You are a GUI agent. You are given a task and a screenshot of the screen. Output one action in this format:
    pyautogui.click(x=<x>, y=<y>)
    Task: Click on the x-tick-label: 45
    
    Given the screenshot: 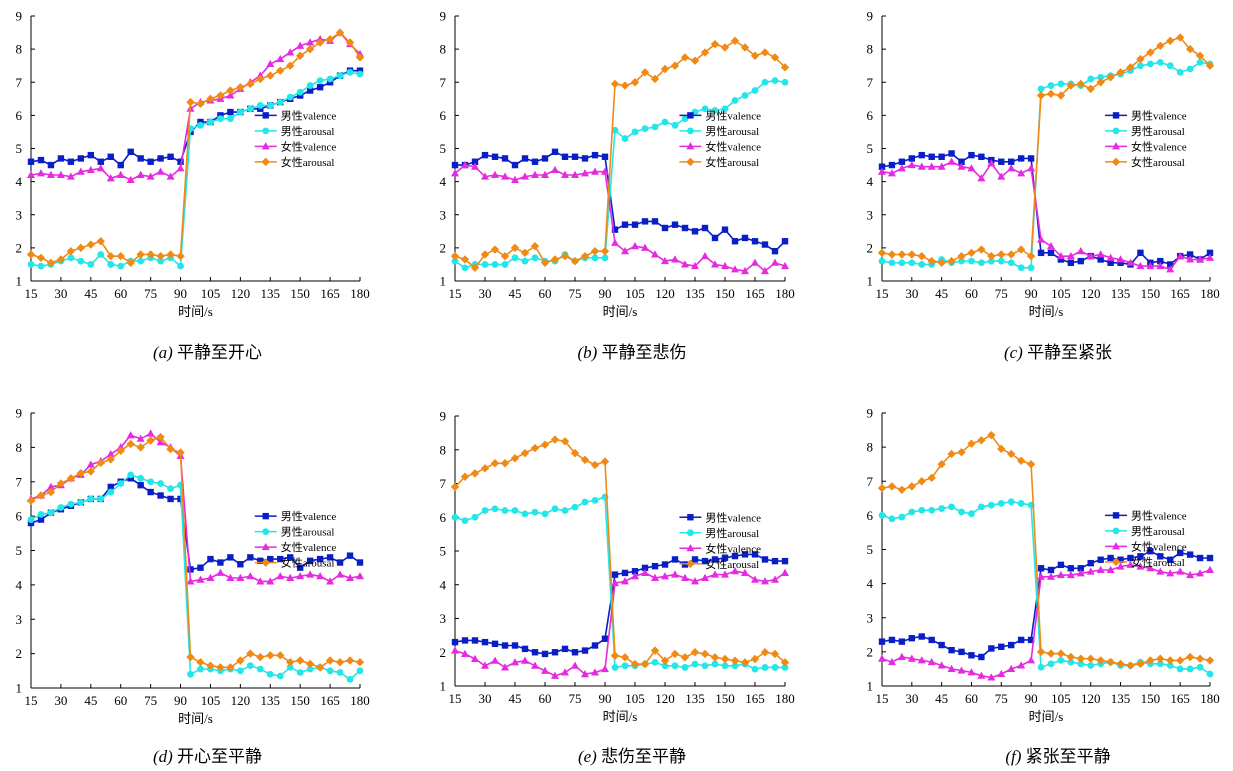 What is the action you would take?
    pyautogui.click(x=90, y=293)
    